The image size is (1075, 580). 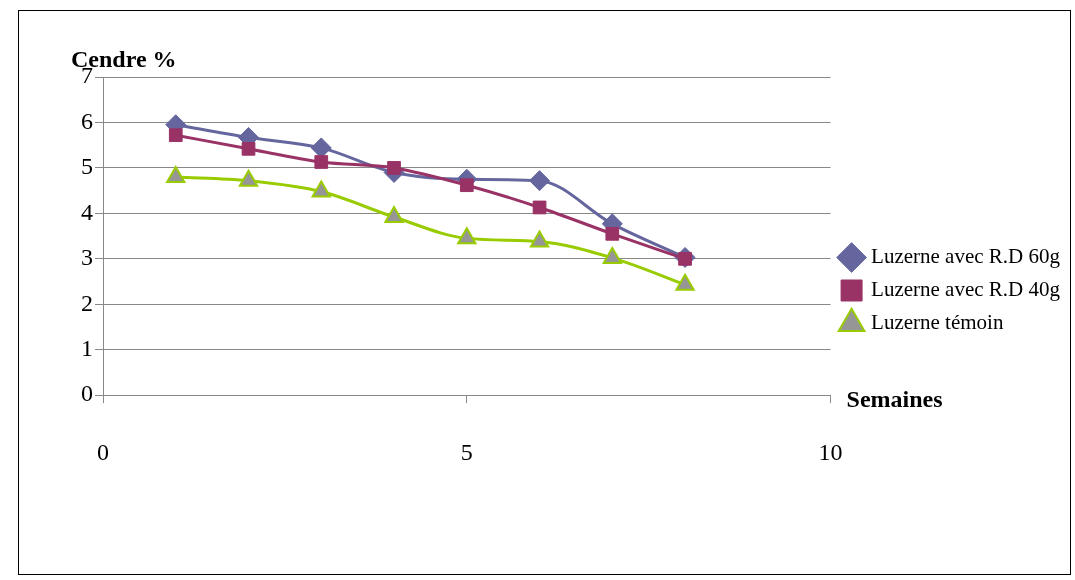 I want to click on y-tick-label: 3, so click(x=87, y=257).